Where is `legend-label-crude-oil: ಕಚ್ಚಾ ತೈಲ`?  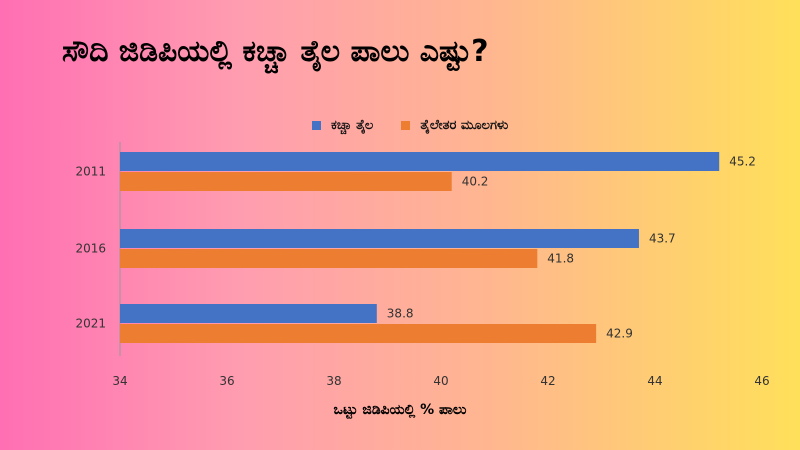 legend-label-crude-oil: ಕಚ್ಚಾ ತೈಲ is located at coordinates (352, 125).